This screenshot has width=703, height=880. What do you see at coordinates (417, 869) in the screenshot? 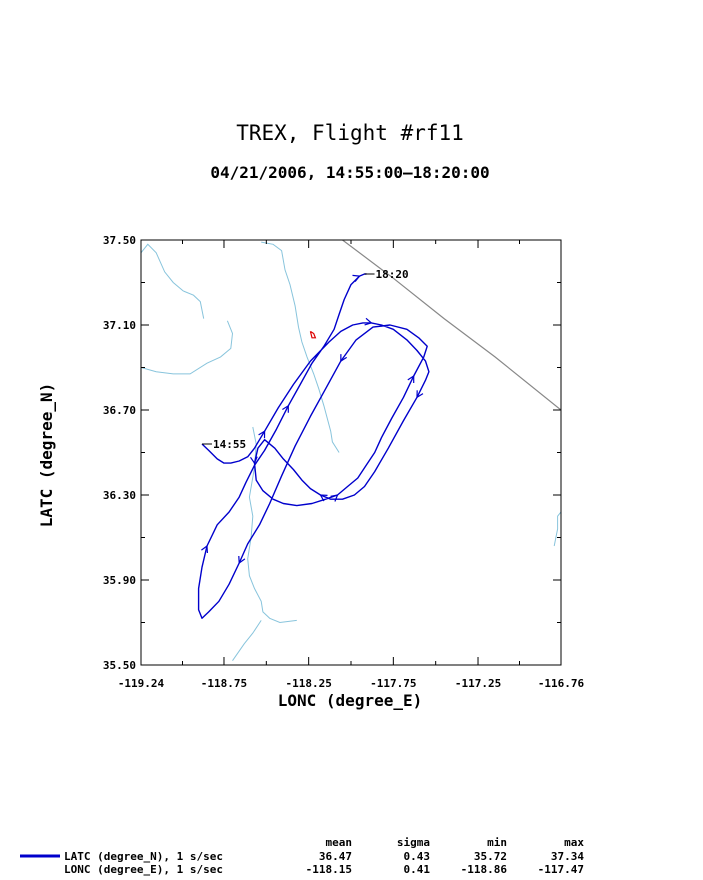
I see `stats-lonc-sigma: 0.41` at bounding box center [417, 869].